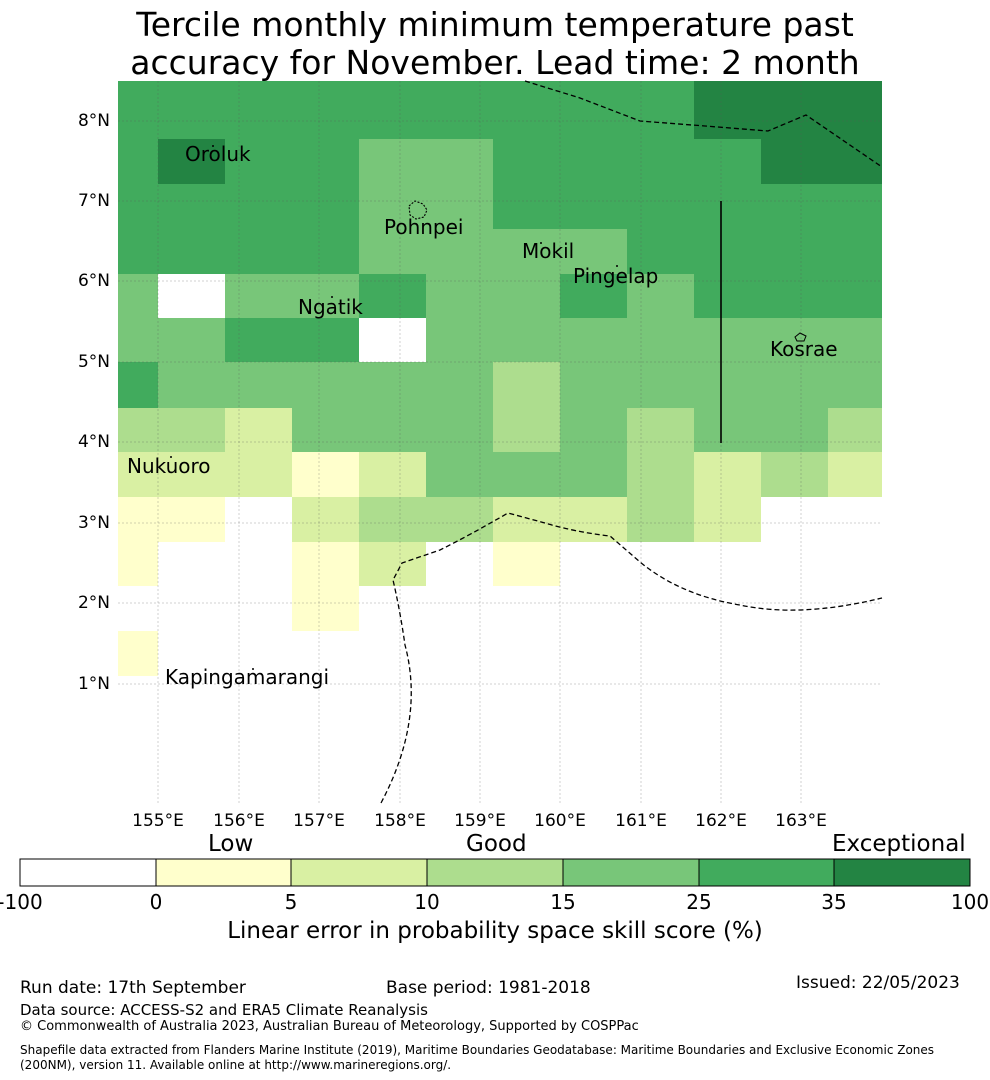  Describe the element at coordinates (218, 154) in the screenshot. I see `place-label-oroluk: Oroluk` at that location.